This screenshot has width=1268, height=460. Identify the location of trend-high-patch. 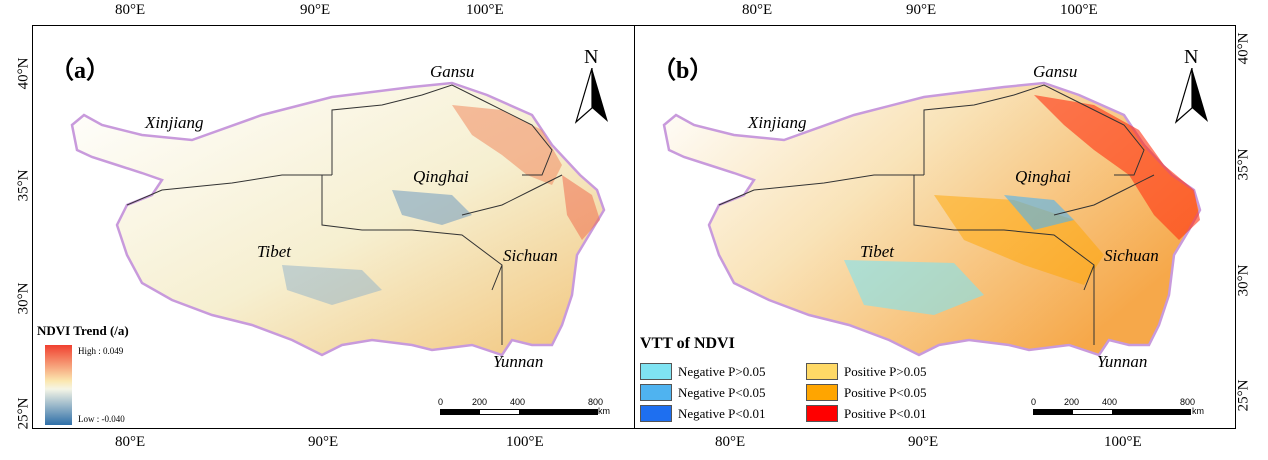
(507, 145).